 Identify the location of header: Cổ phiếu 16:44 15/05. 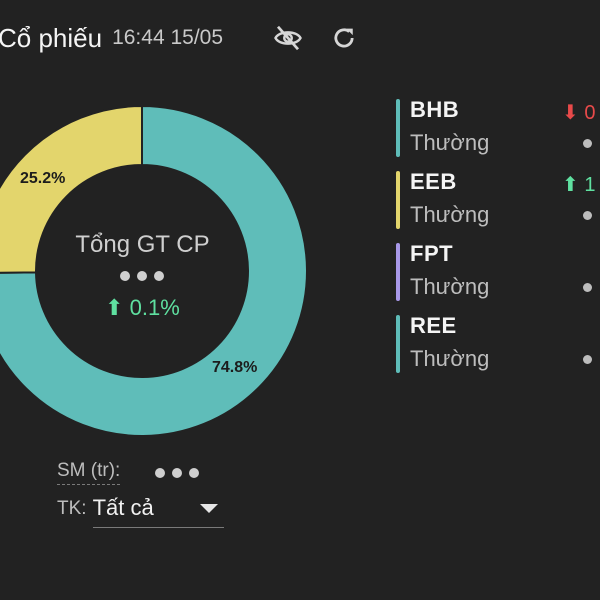
(111, 38).